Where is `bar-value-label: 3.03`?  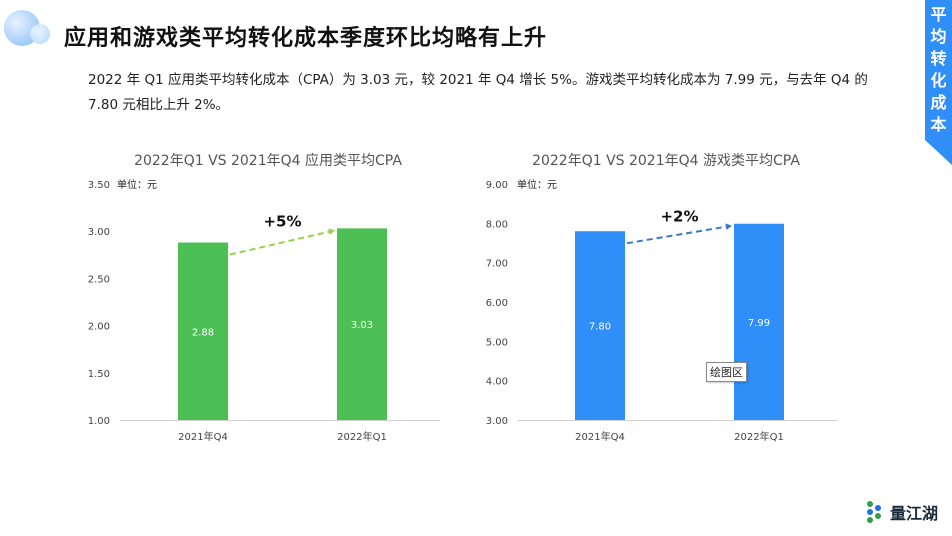
bar-value-label: 3.03 is located at coordinates (362, 325).